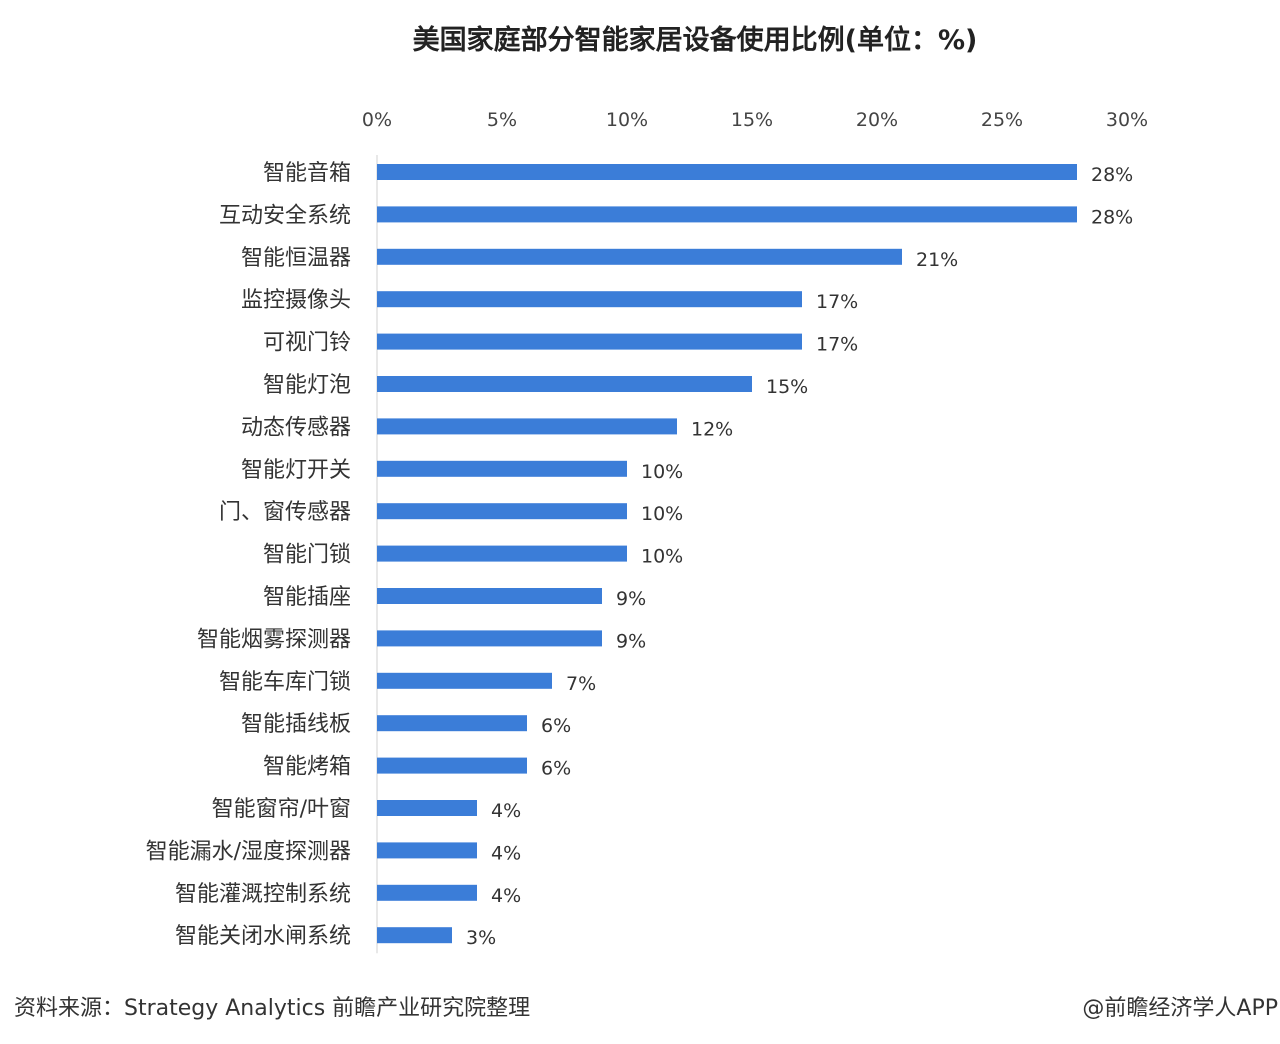 This screenshot has height=1044, width=1280. I want to click on value-label: 7%, so click(581, 684).